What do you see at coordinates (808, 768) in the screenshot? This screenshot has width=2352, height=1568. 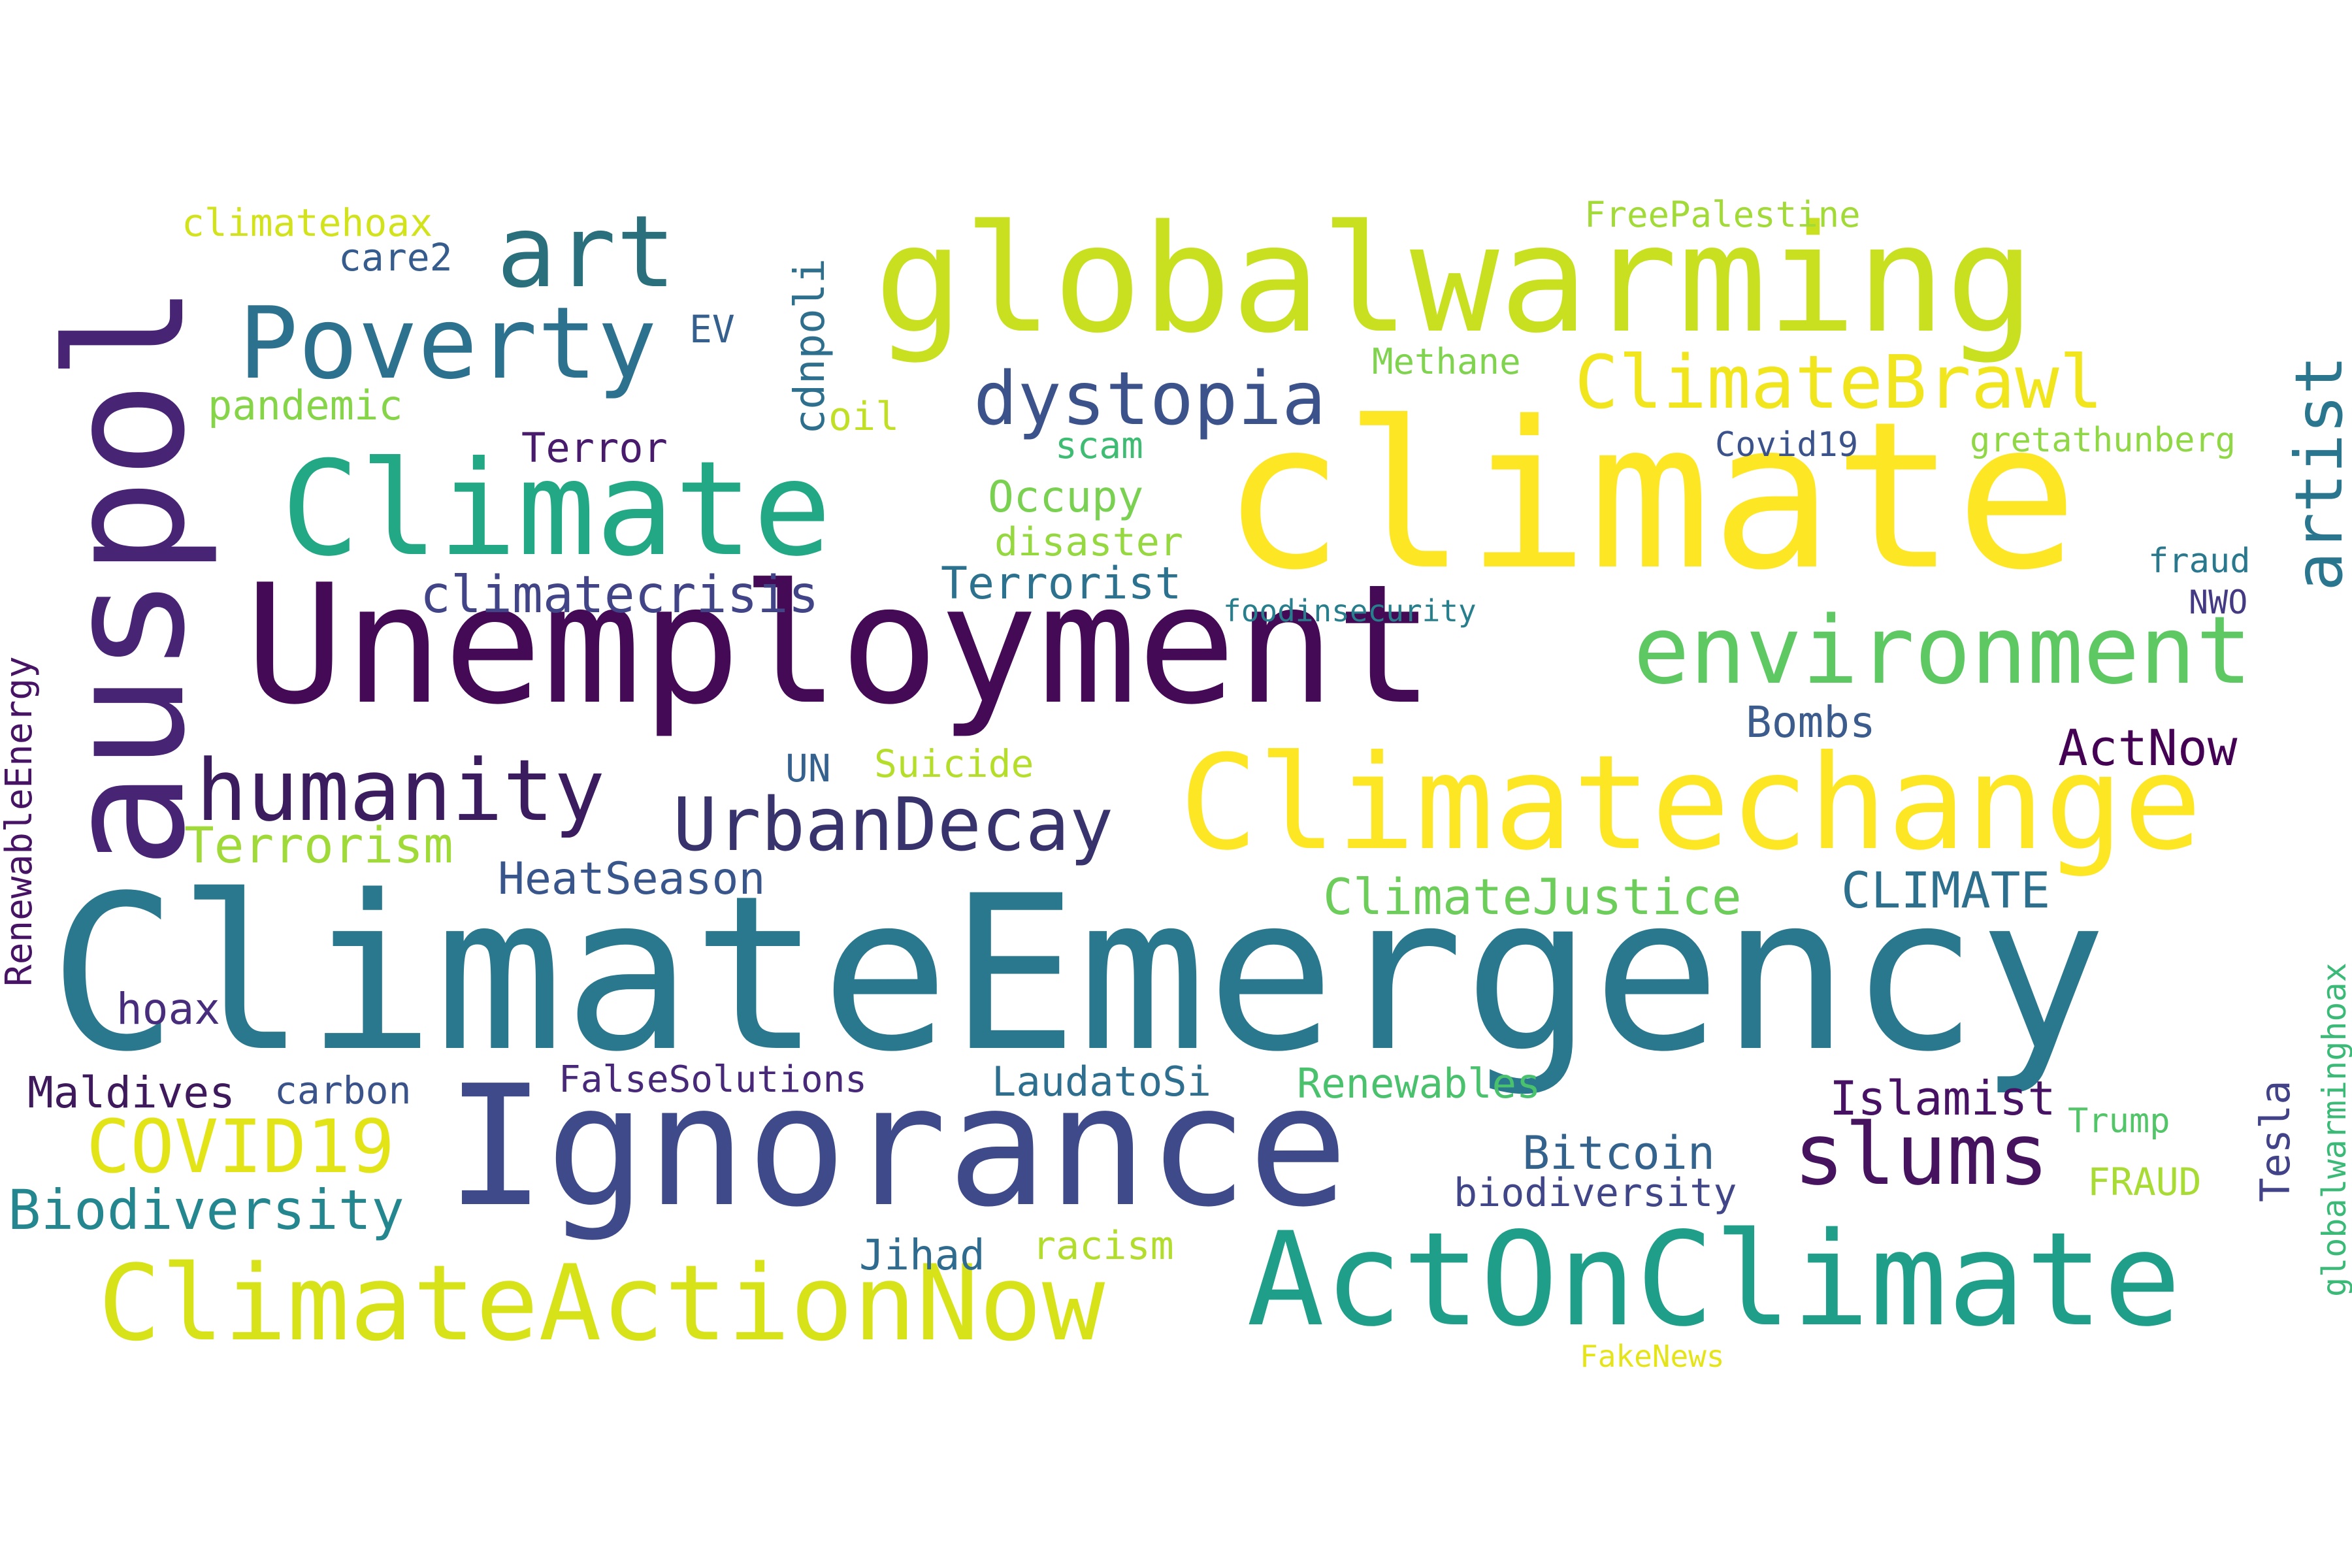 I see `word-un: UN` at bounding box center [808, 768].